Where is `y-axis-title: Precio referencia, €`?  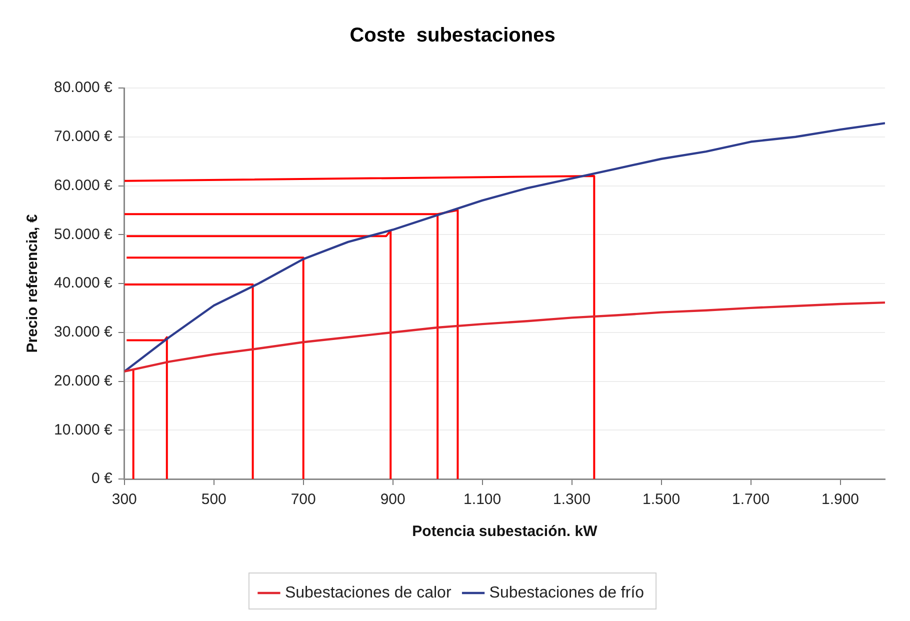
y-axis-title: Precio referencia, € is located at coordinates (33, 283).